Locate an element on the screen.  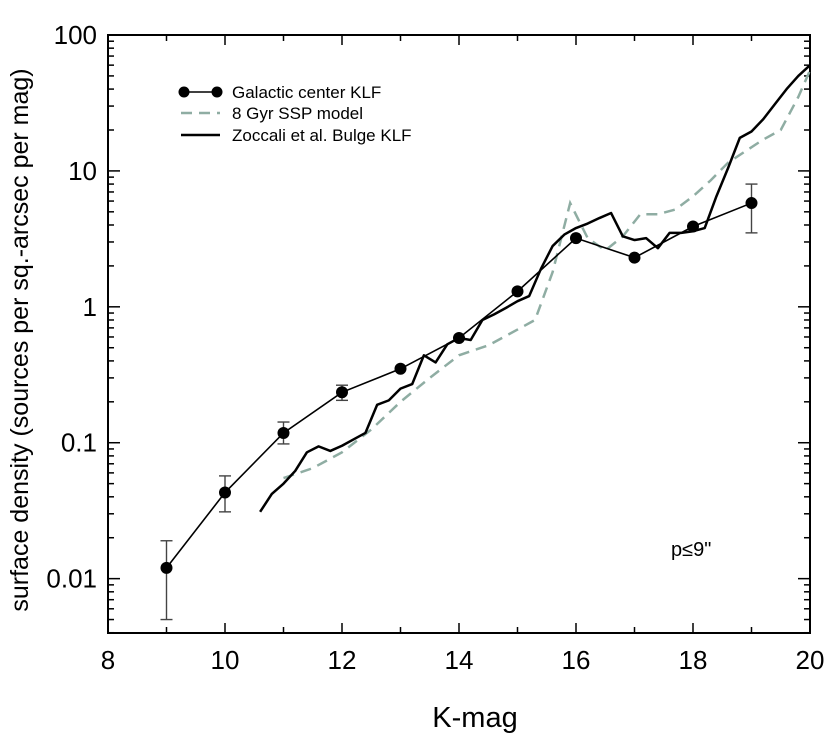
y-tick-label: 1 is located at coordinates (90, 307).